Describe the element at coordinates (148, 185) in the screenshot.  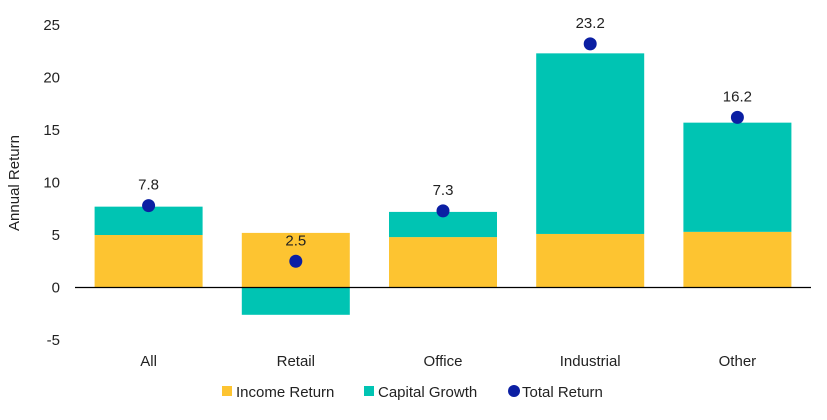
I see `data-label: 7.8` at that location.